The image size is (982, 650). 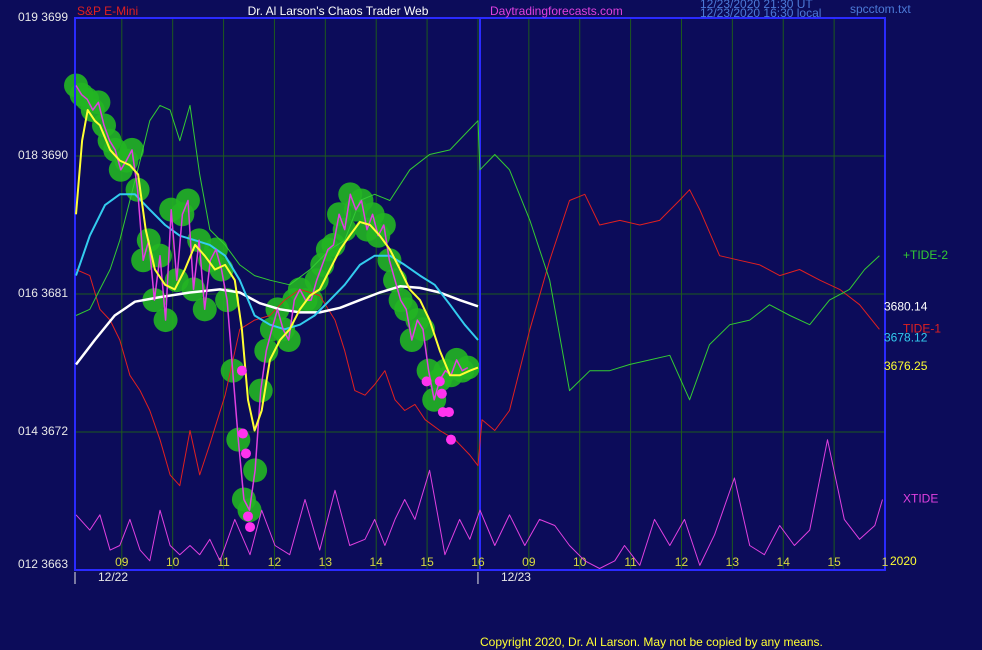 I want to click on date-label: 12/22, so click(x=113, y=577).